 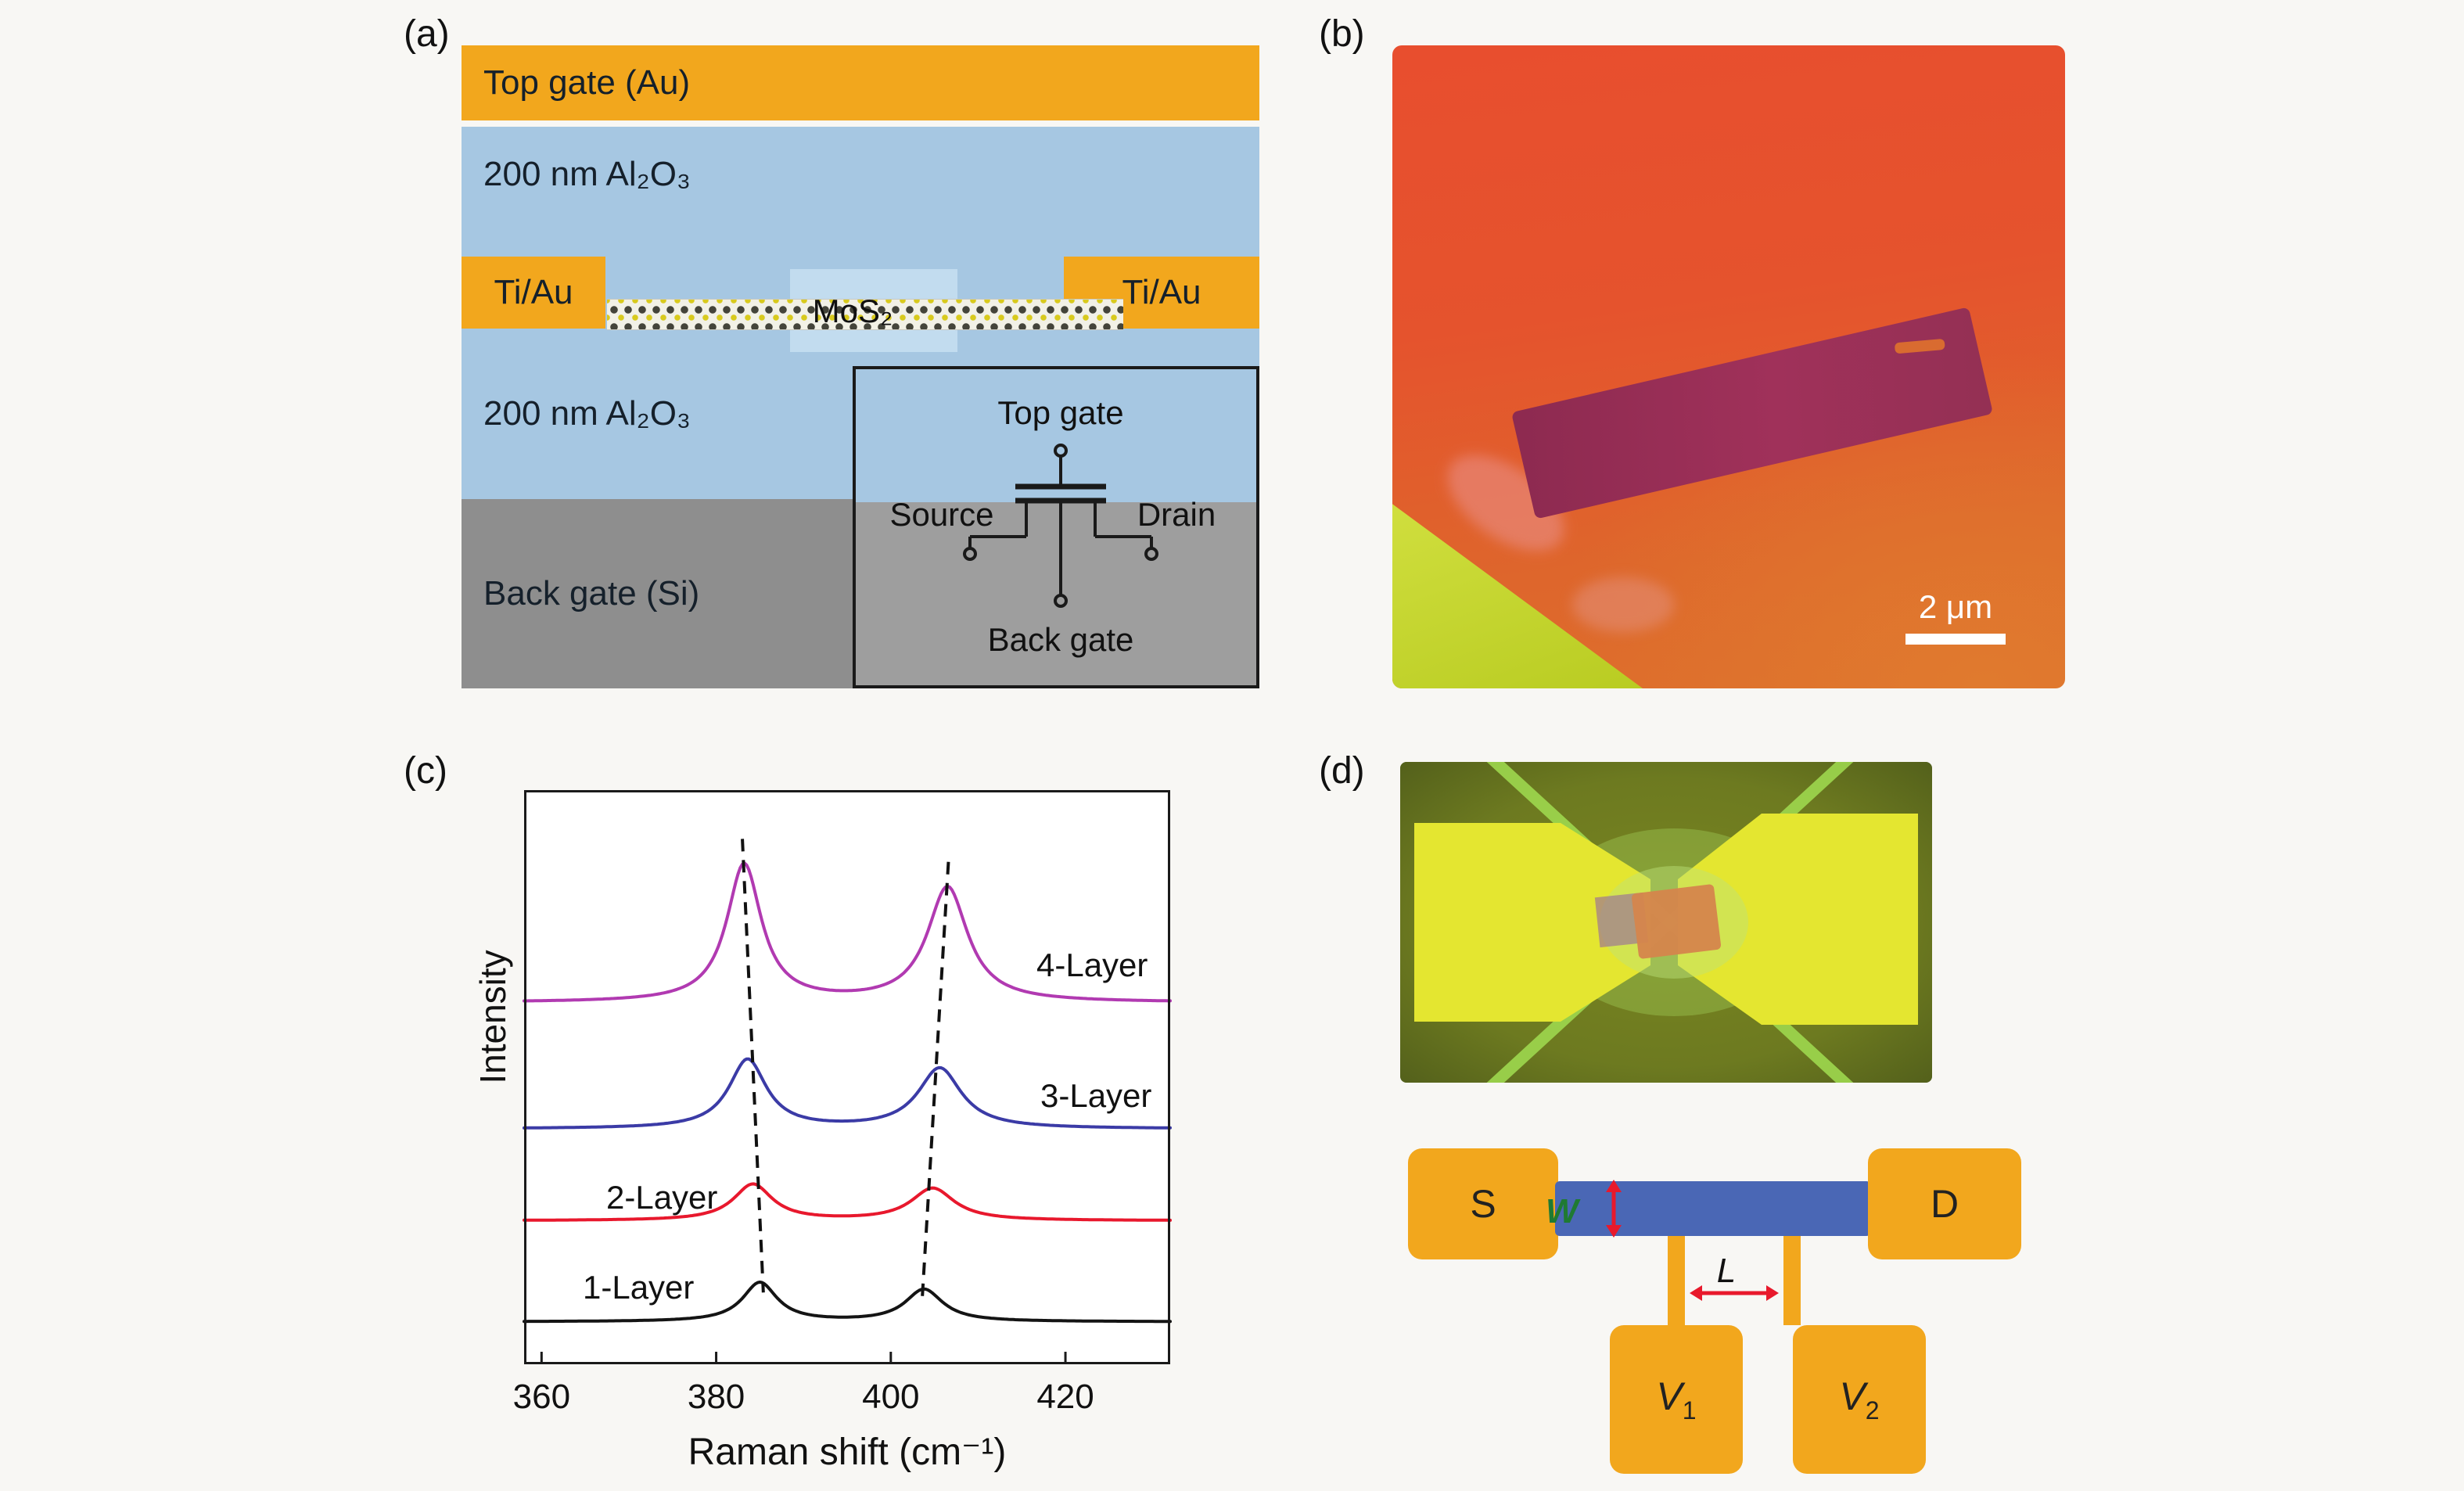 I want to click on layer-al2o3-top-label: 200 nm Al₂O₃, so click(x=587, y=174).